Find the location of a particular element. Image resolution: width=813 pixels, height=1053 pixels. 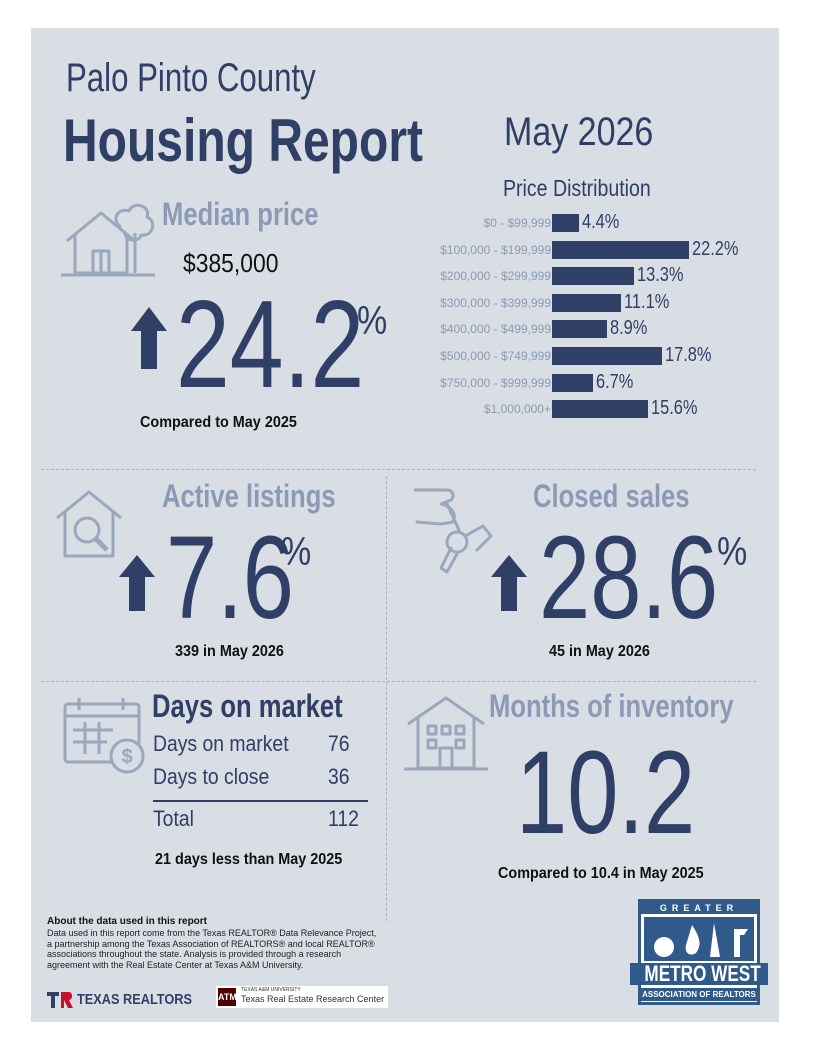

texas-realtors-mark-icon is located at coordinates (60, 1000).